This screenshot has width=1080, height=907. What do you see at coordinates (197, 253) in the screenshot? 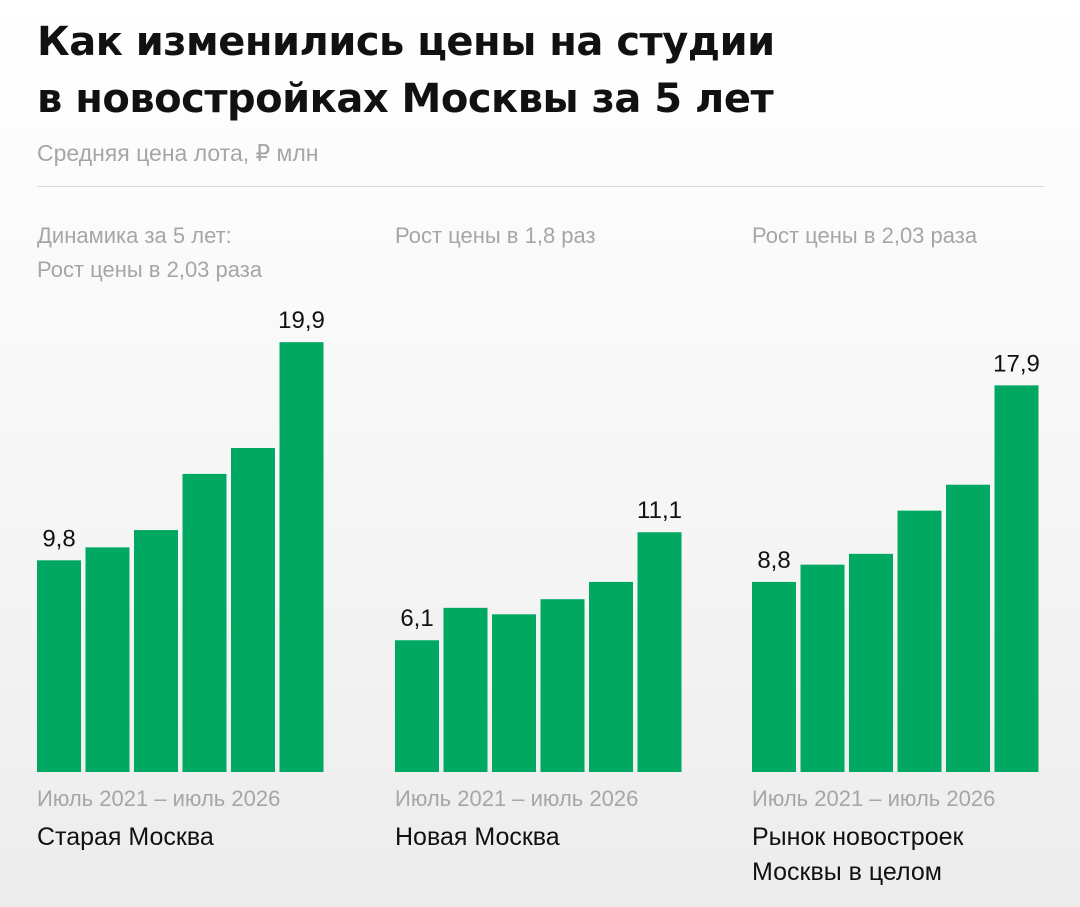
I see `panel-note: Динамика за 5 лет: Рост цены в 2,03 раза` at bounding box center [197, 253].